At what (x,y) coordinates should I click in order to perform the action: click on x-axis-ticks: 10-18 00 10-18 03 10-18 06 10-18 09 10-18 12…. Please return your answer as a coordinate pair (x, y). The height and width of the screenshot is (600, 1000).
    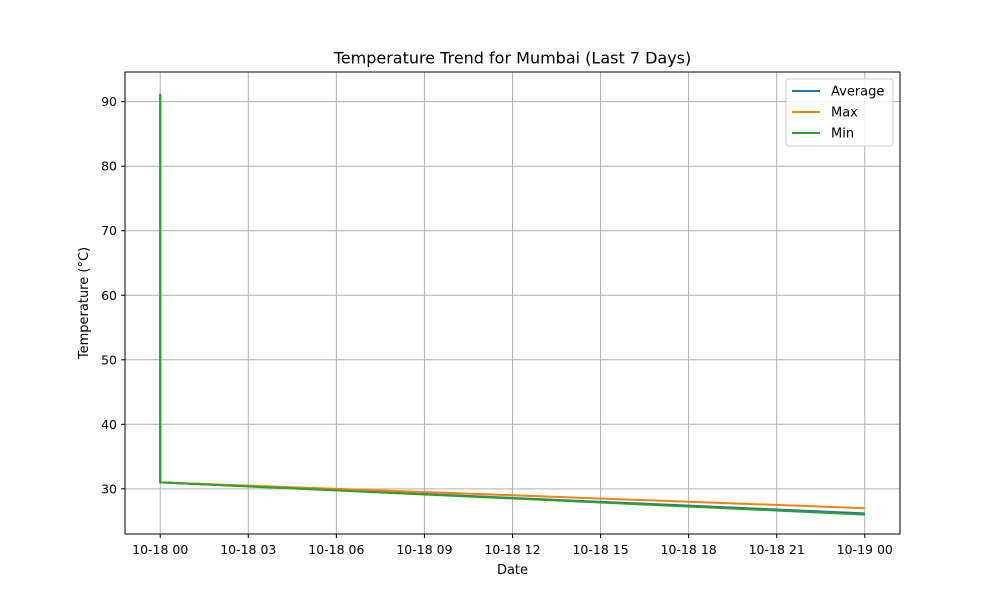
    Looking at the image, I should click on (512, 545).